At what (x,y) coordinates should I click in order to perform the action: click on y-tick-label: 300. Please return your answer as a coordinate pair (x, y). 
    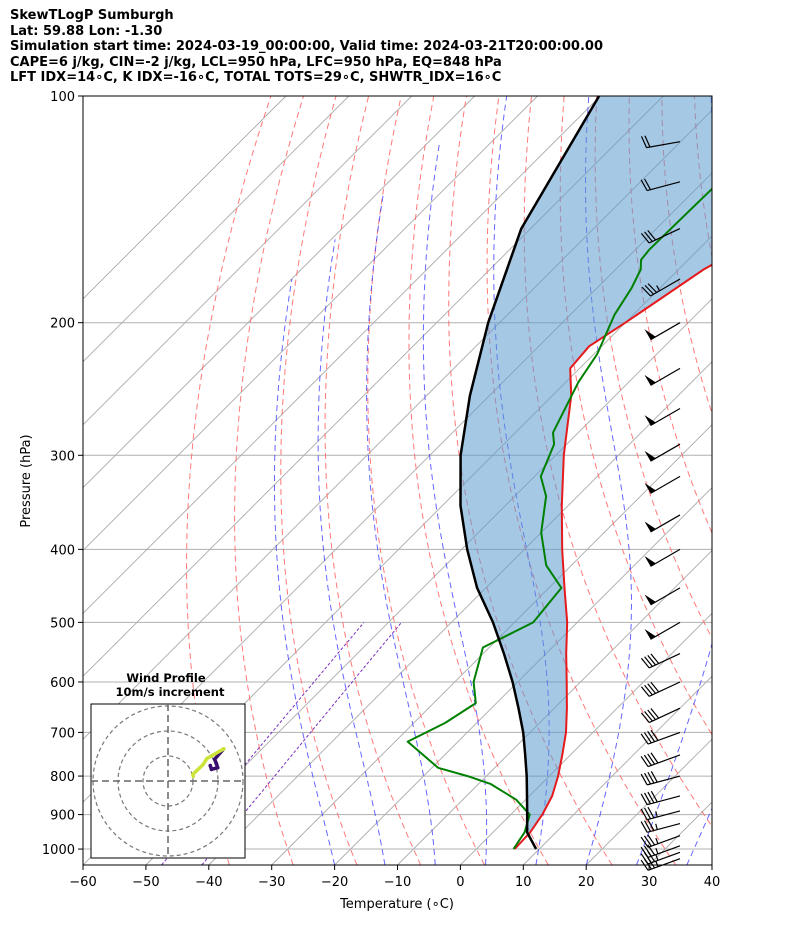
    Looking at the image, I should click on (62, 456).